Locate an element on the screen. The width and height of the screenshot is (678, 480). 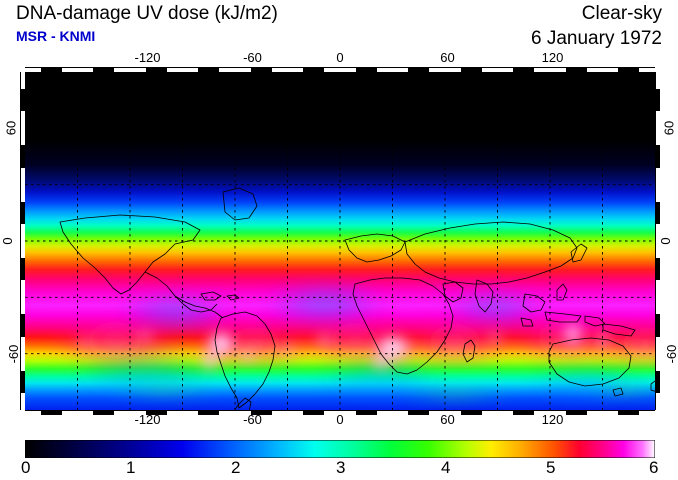
y-tick-right-0: 60 is located at coordinates (669, 128).